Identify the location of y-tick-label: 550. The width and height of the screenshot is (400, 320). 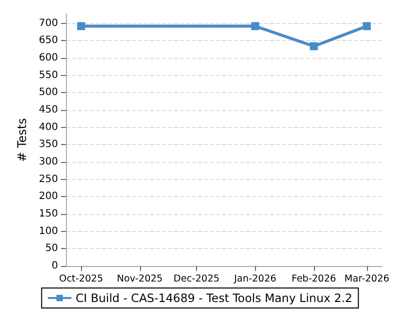
(48, 75).